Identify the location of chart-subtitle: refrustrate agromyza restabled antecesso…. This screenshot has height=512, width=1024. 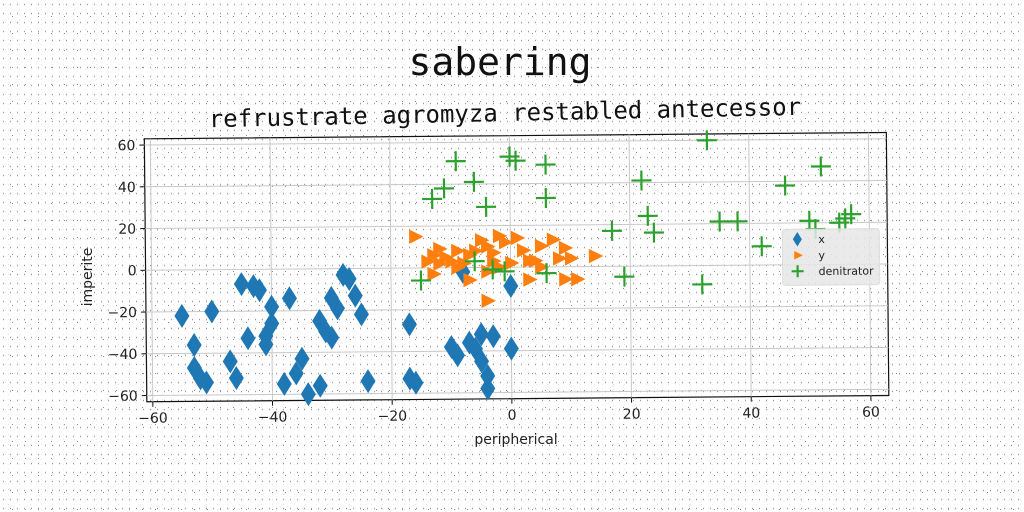
(505, 113).